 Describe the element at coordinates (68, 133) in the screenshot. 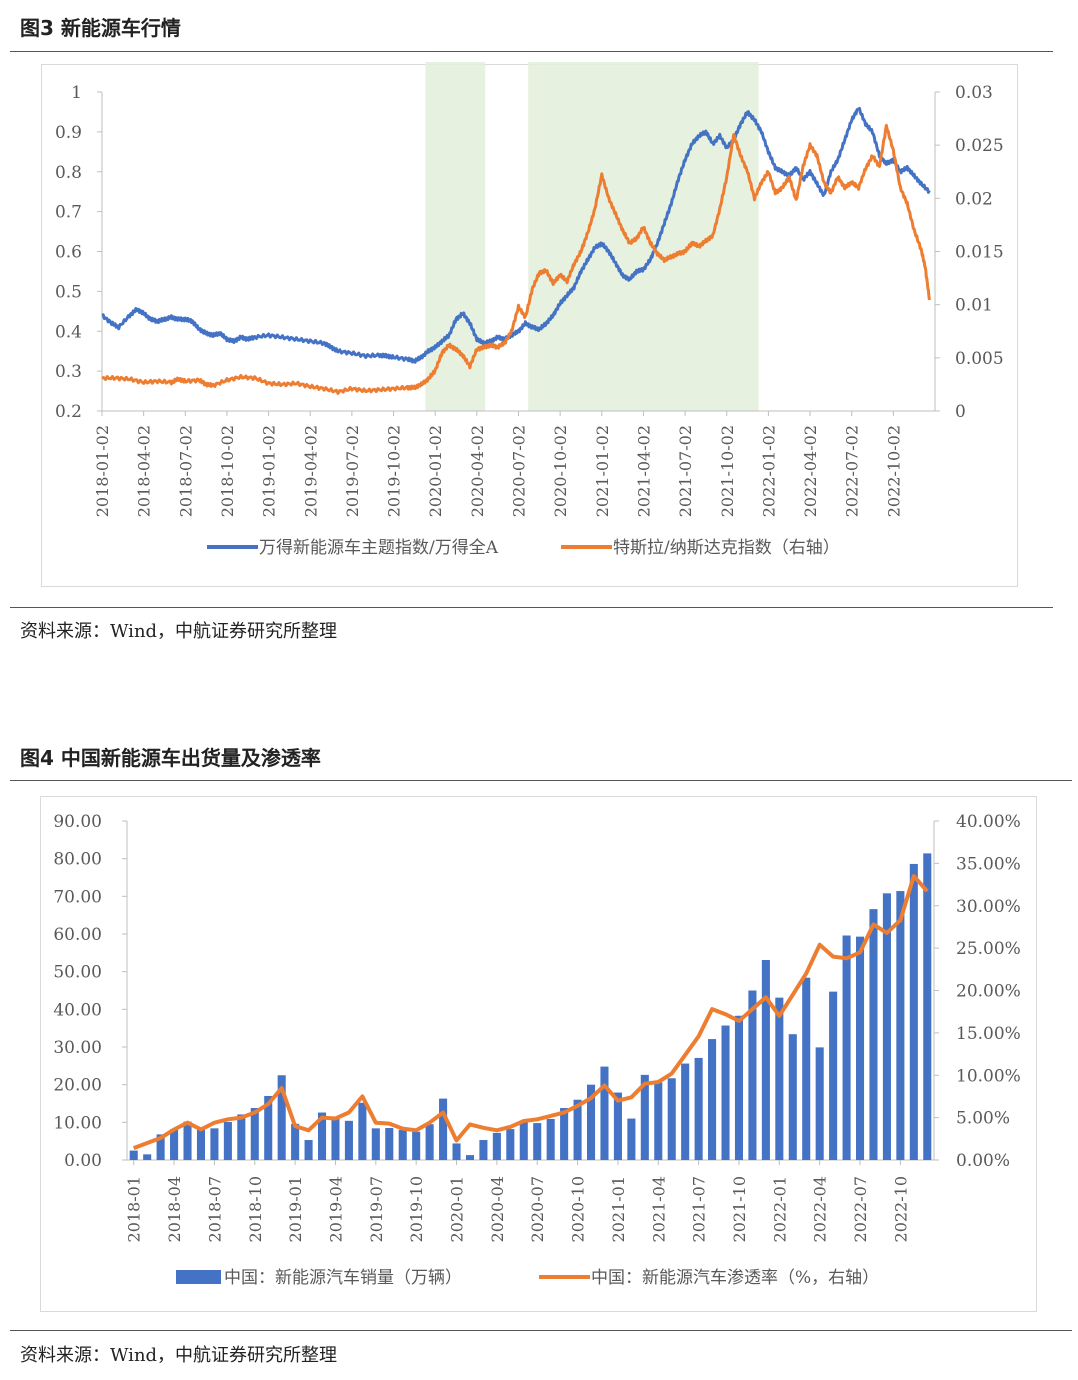

I see `left-tick-label: 0.9` at that location.